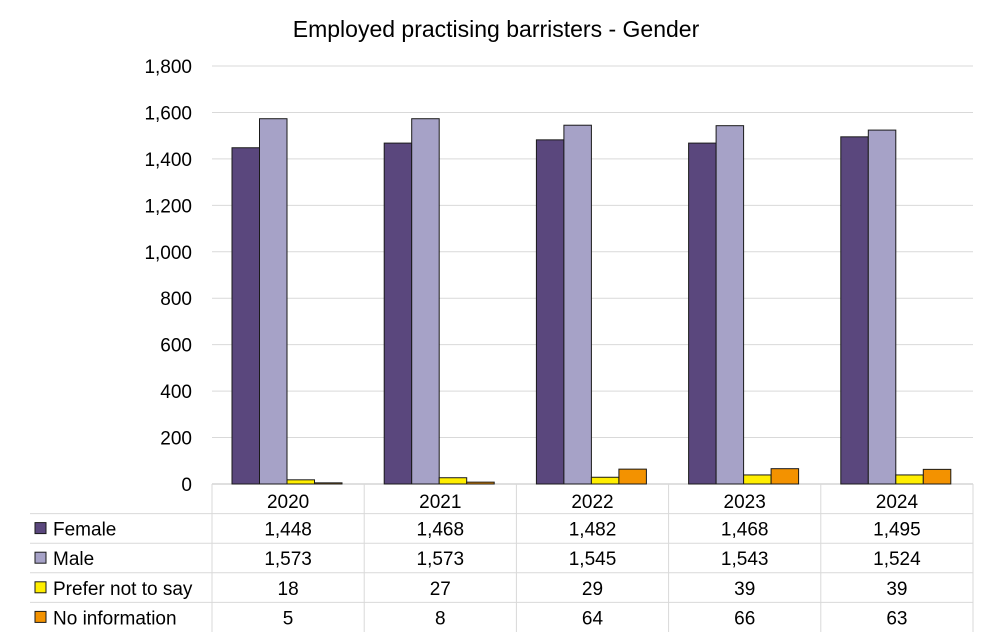 The height and width of the screenshot is (642, 993). I want to click on bar-male-2021, so click(426, 301).